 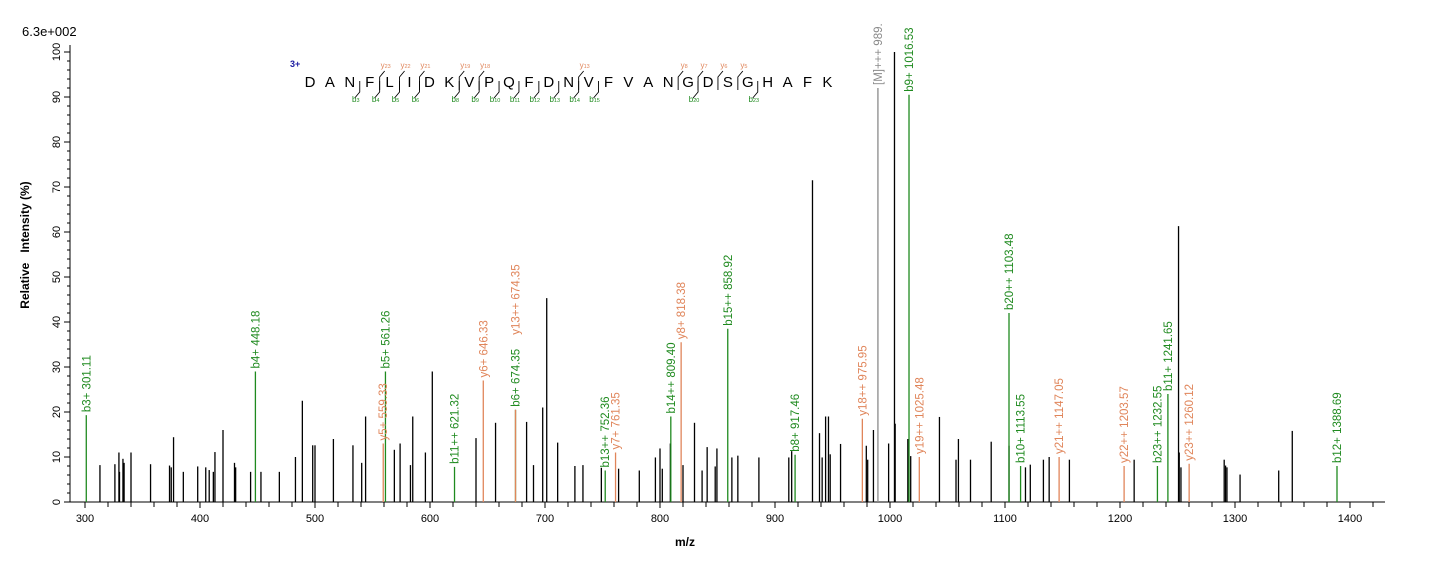 What do you see at coordinates (477, 101) in the screenshot?
I see `b-ion-index: 9` at bounding box center [477, 101].